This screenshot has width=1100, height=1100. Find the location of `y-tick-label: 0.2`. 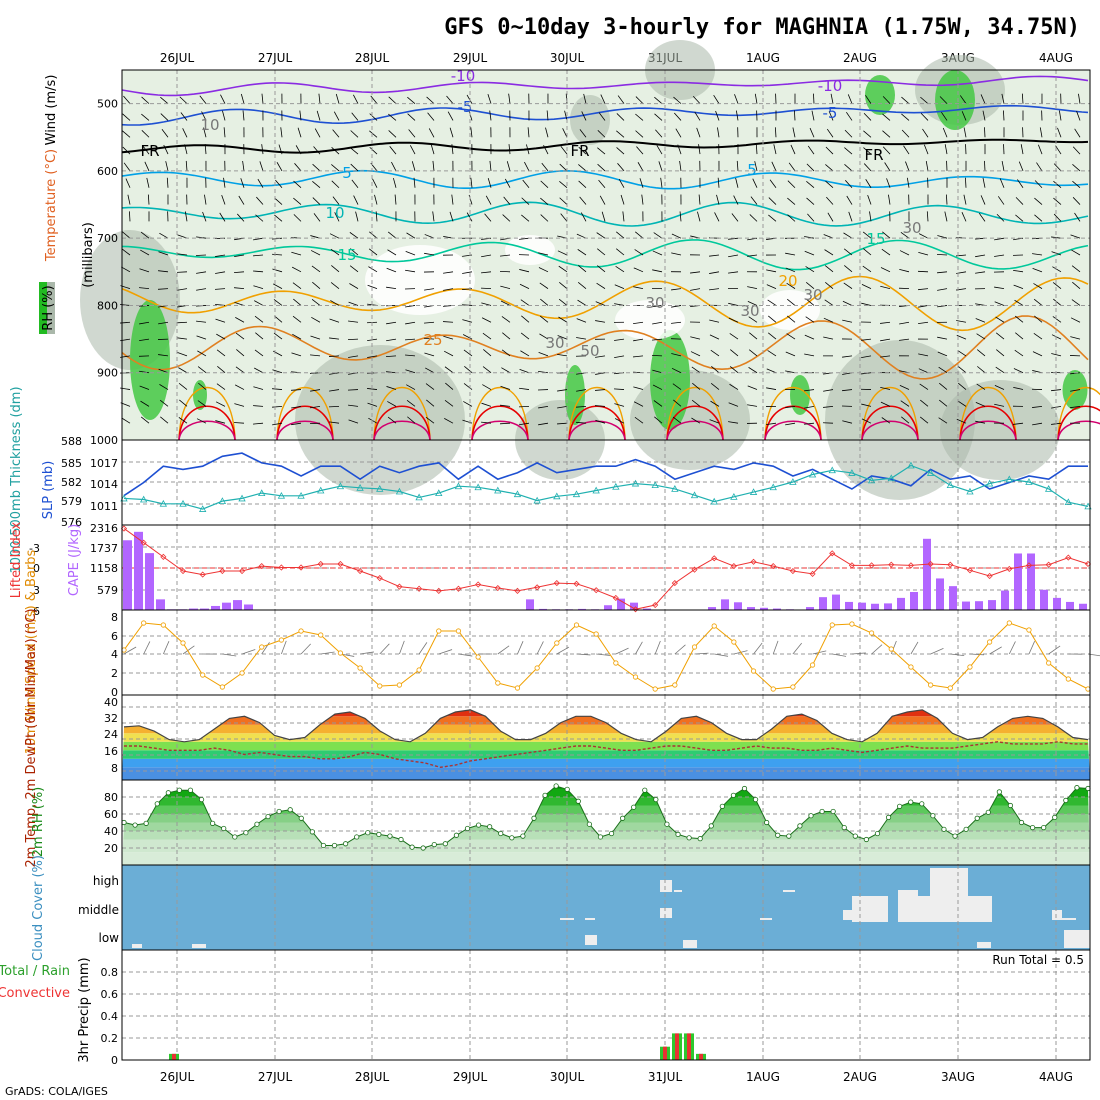

y-tick-label: 0.2 is located at coordinates (110, 1038).